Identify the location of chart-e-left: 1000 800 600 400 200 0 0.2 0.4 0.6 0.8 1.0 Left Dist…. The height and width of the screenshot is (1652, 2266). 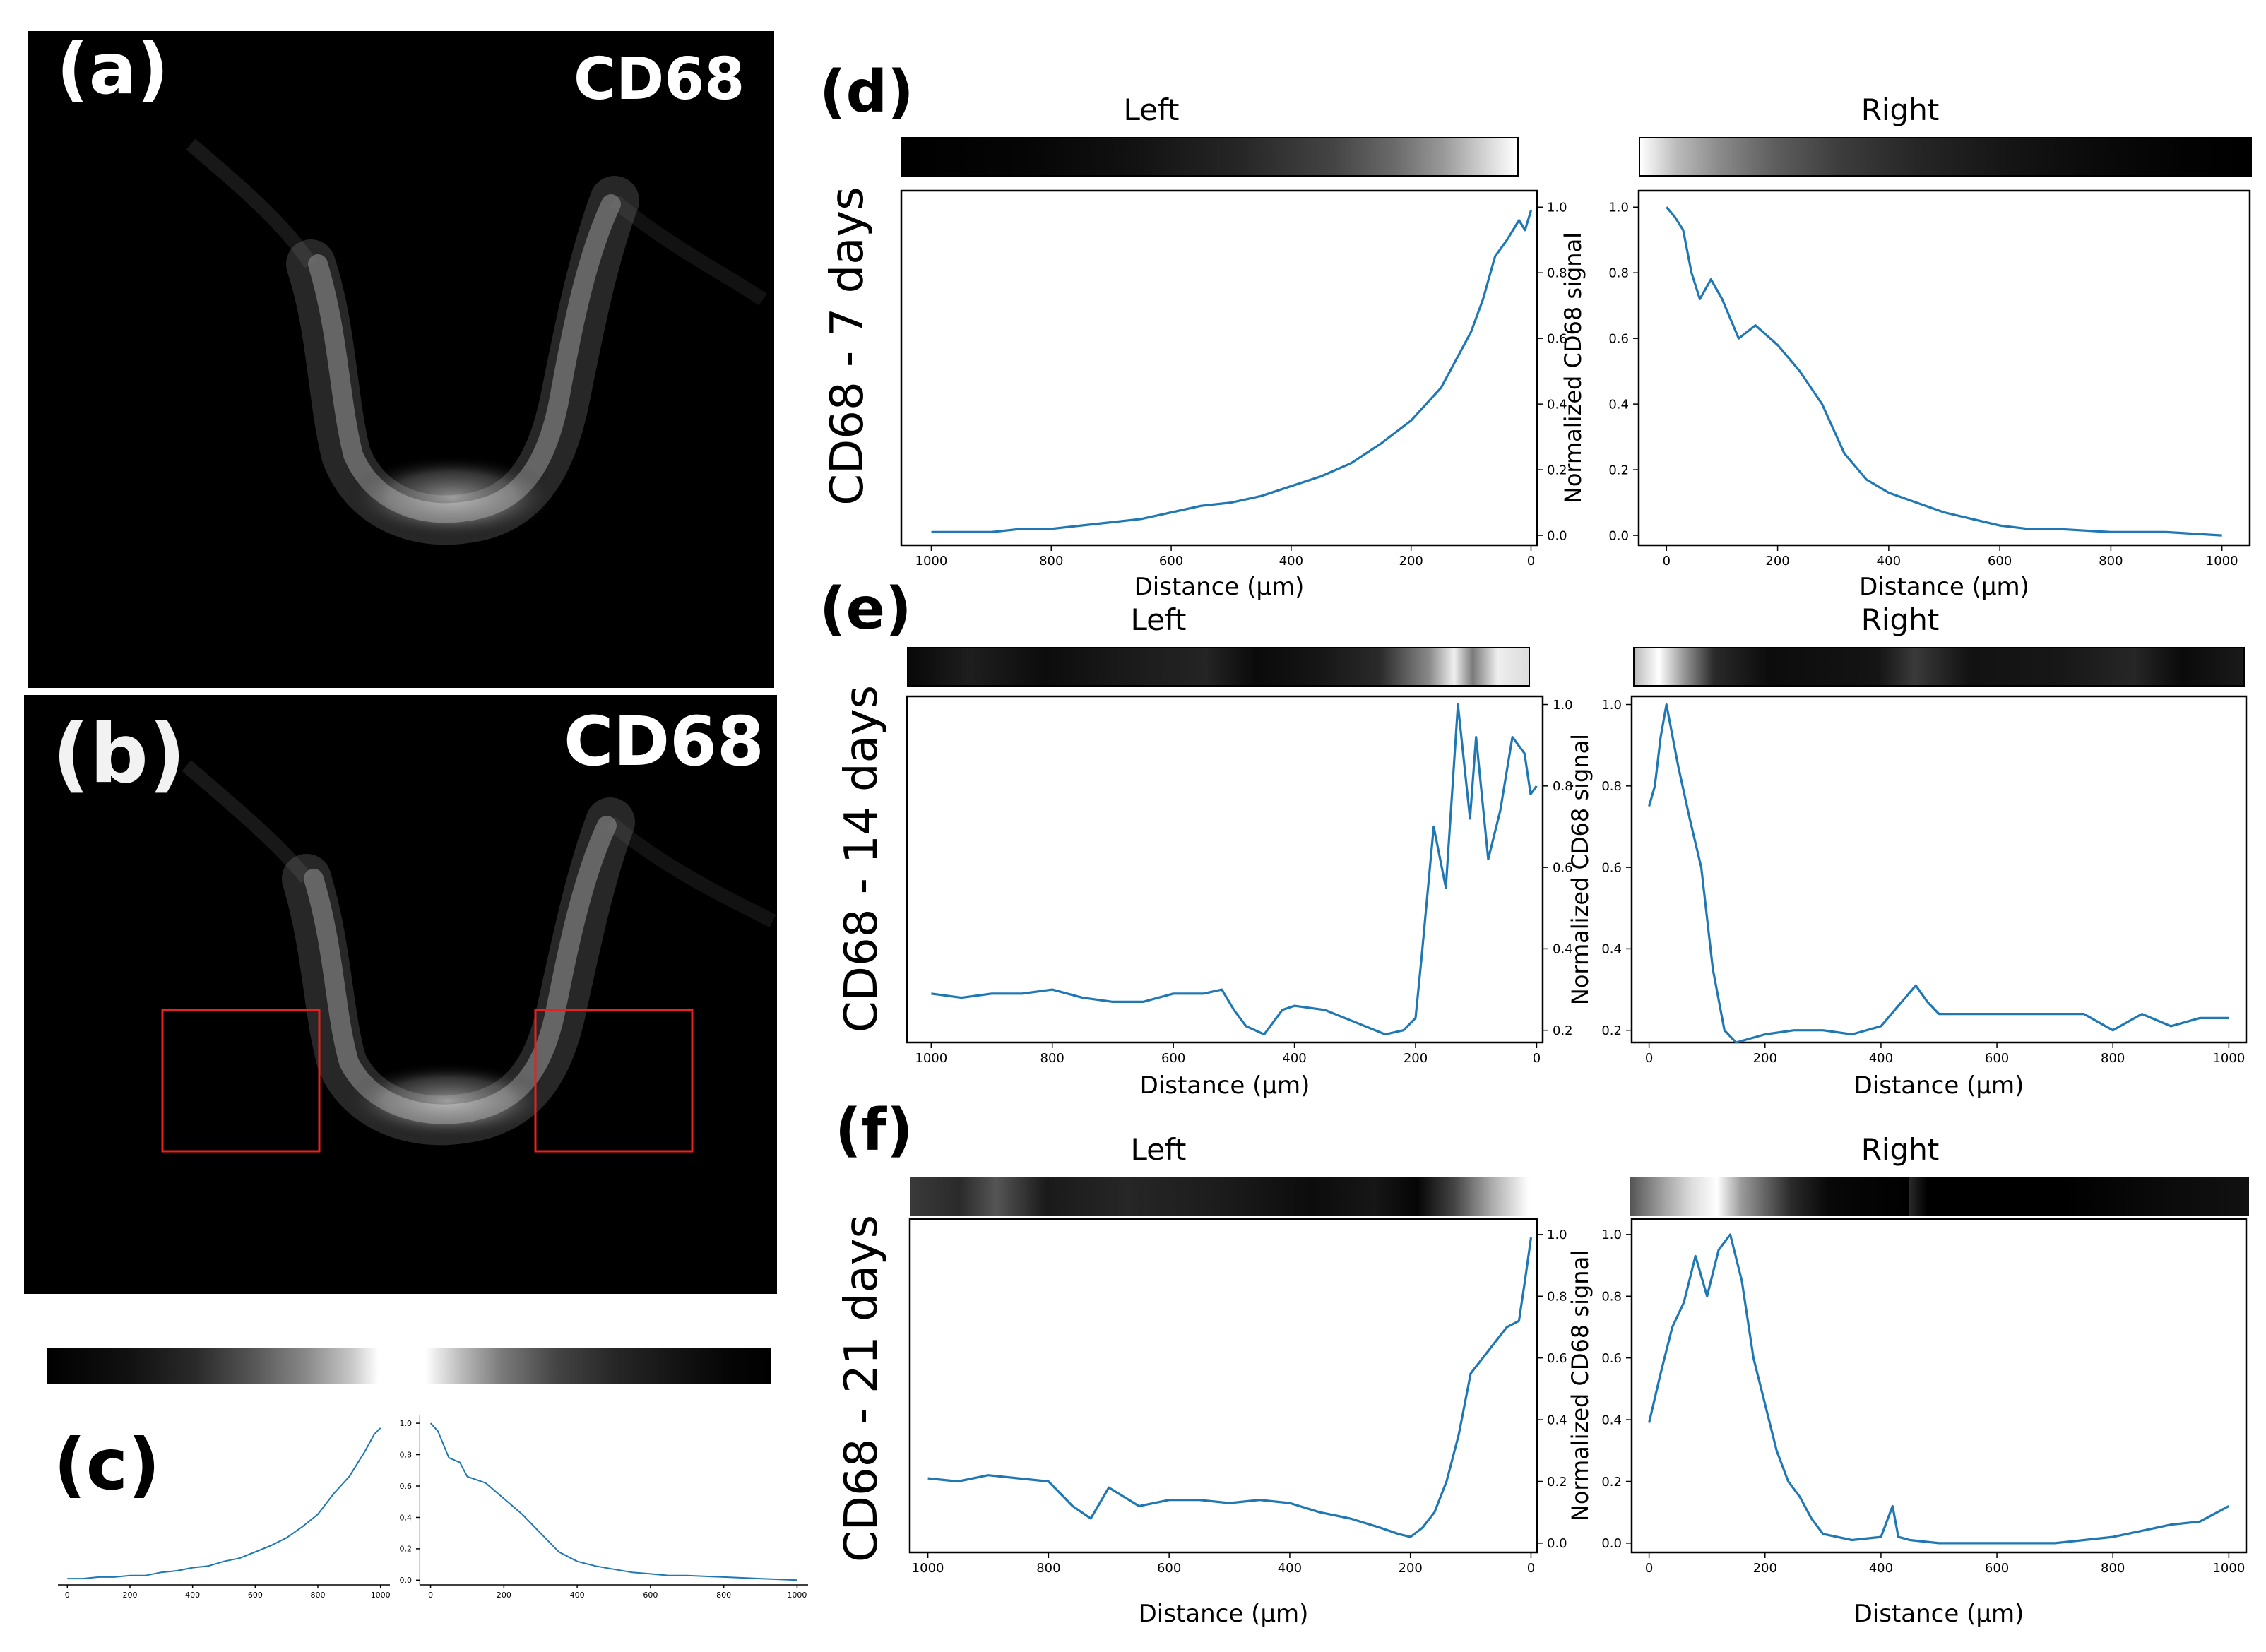
(1250, 851).